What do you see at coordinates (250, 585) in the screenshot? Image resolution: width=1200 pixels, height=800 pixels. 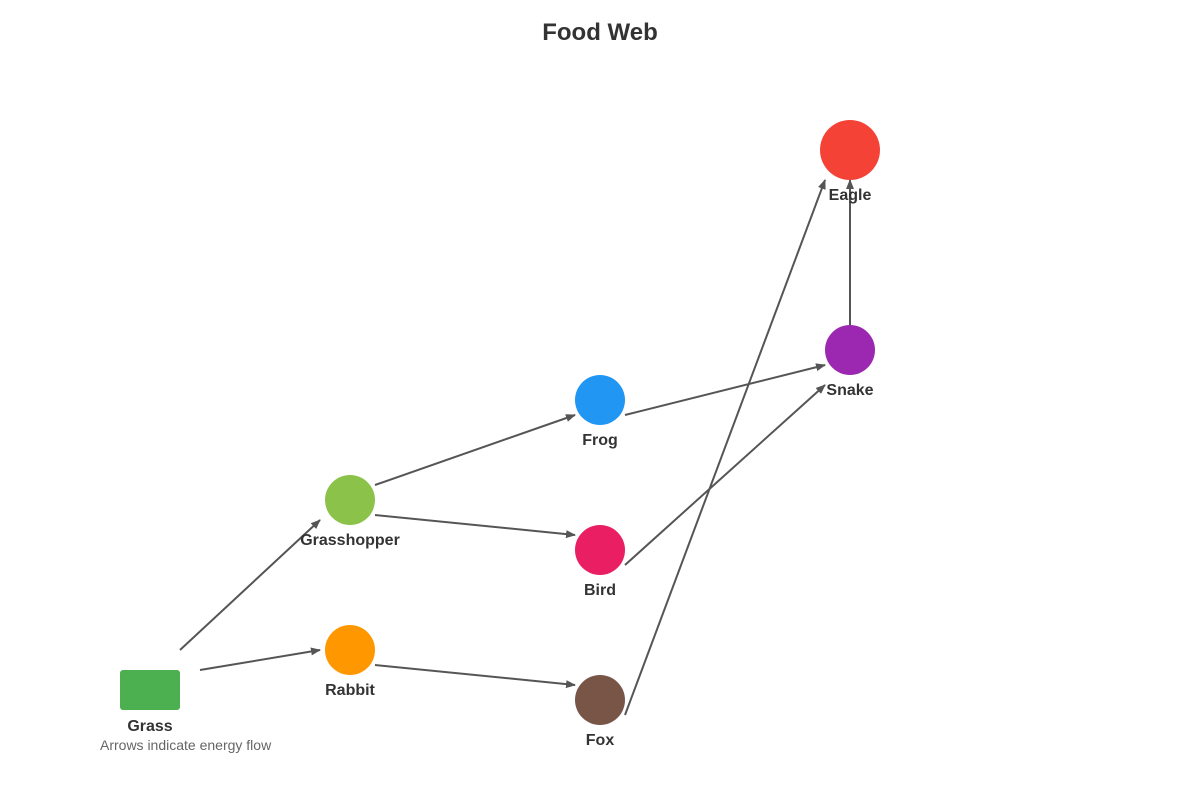 I see `edge-grass-to-grasshopper` at bounding box center [250, 585].